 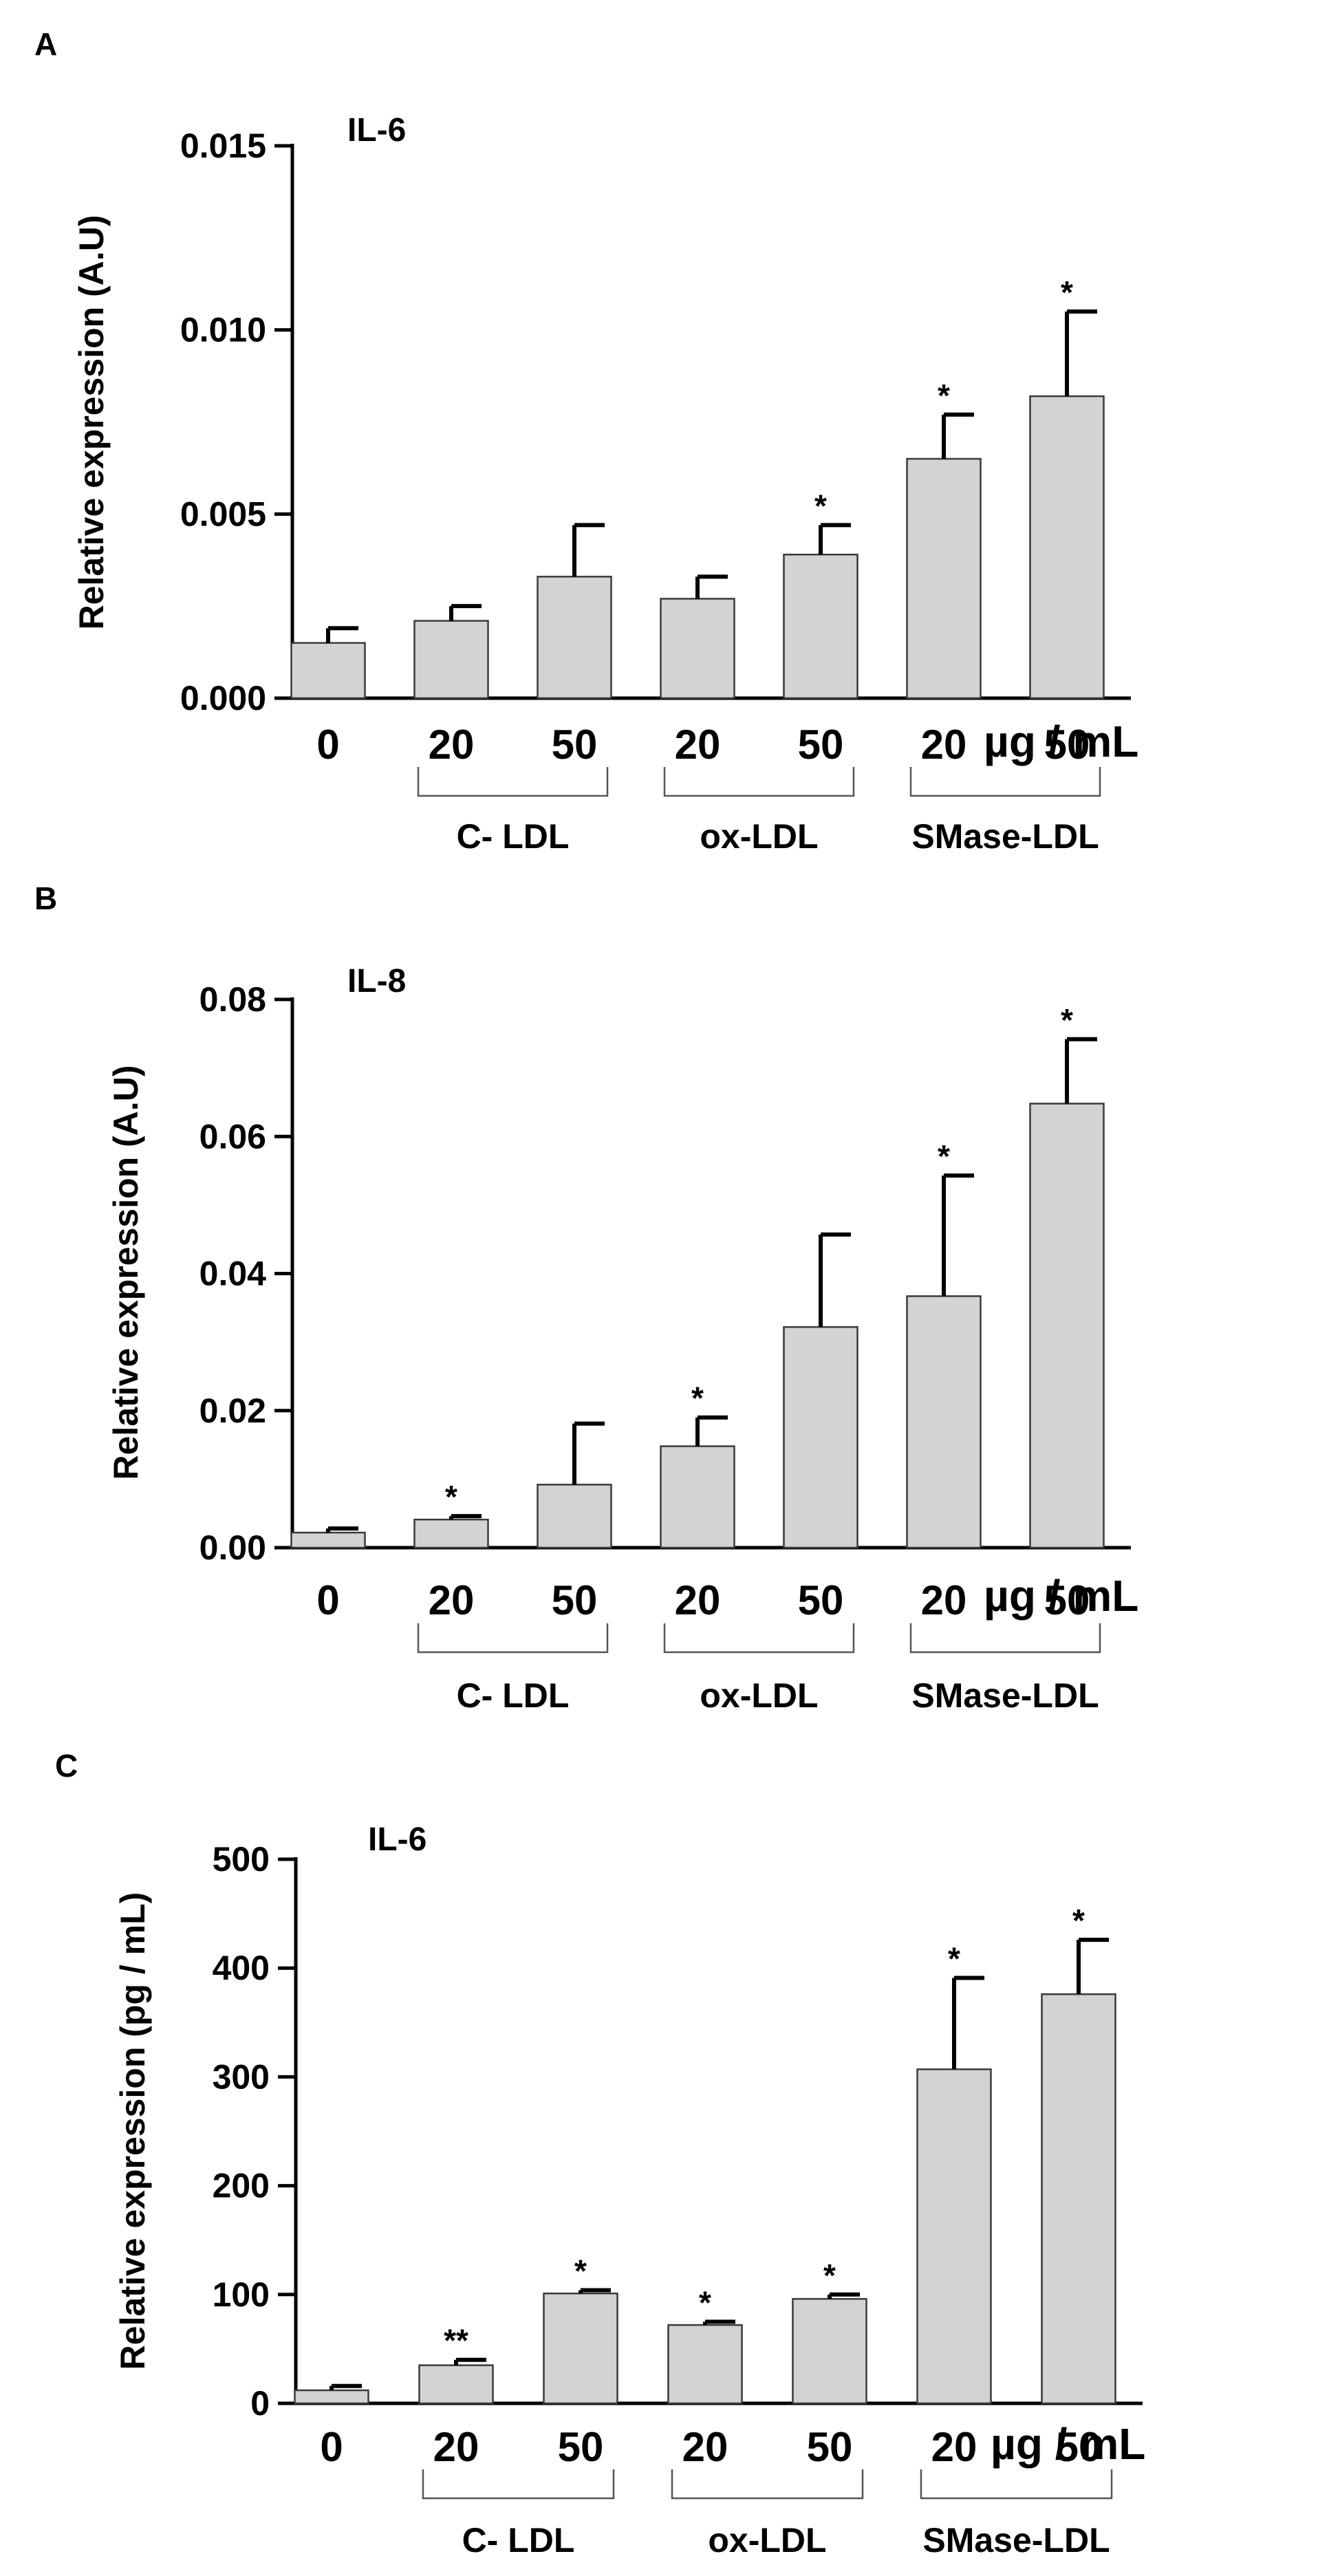 What do you see at coordinates (45, 44) in the screenshot?
I see `panel-label: A` at bounding box center [45, 44].